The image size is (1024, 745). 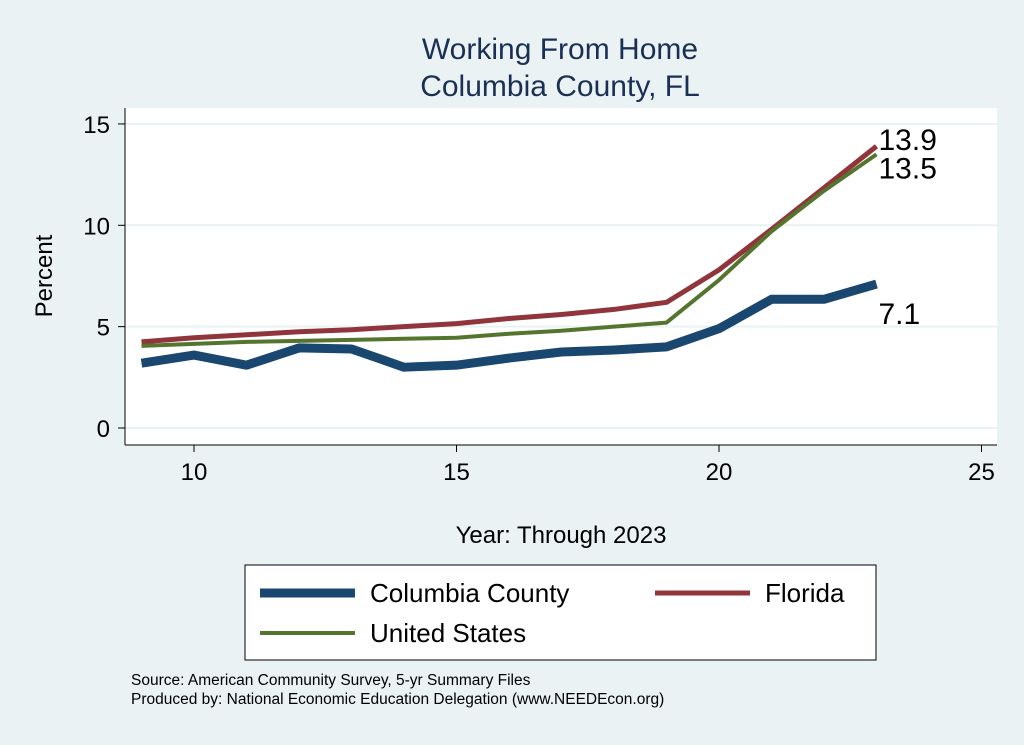 I want to click on y-tick-label: 10, so click(x=96, y=226).